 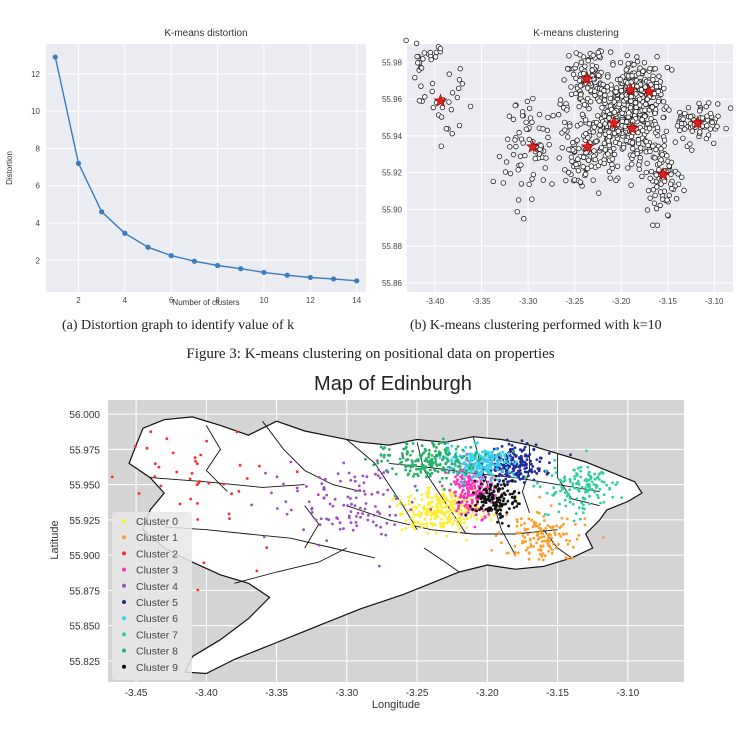 I want to click on y-tick-label: 55.98, so click(x=392, y=62).